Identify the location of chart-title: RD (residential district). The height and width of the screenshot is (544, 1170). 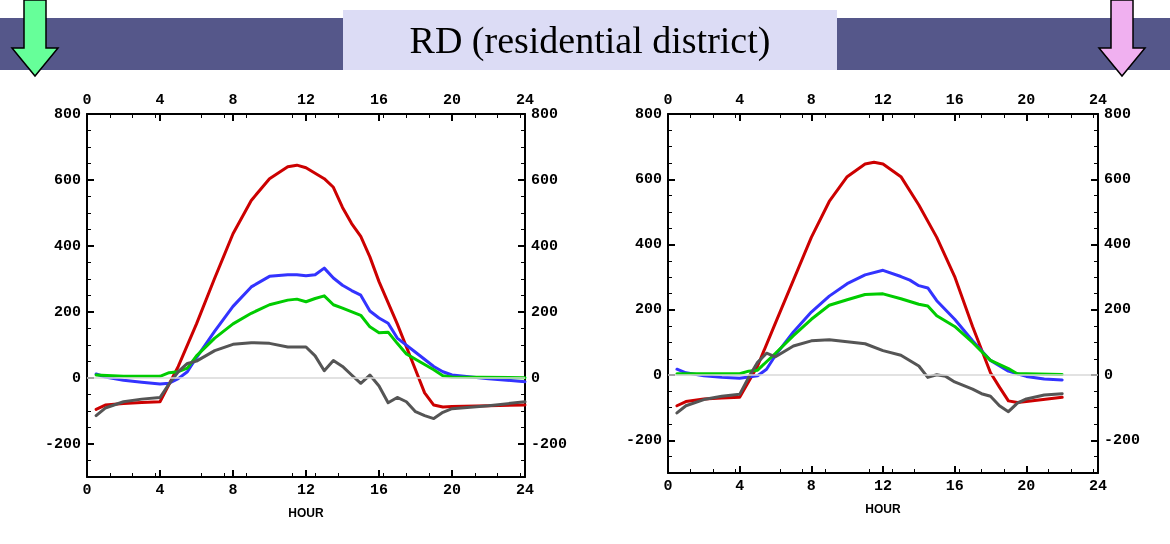
(590, 40).